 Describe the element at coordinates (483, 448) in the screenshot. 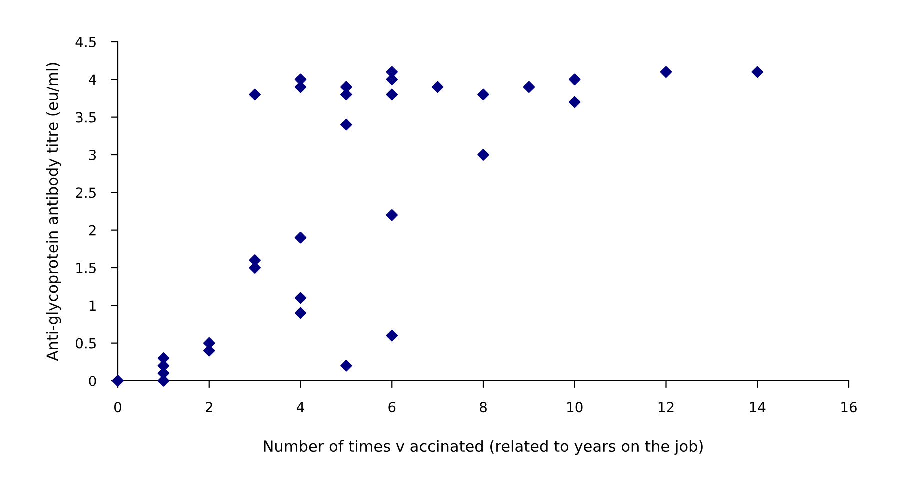

I see `x-axis-title: Number of times v accinated (related to years on the job)` at that location.